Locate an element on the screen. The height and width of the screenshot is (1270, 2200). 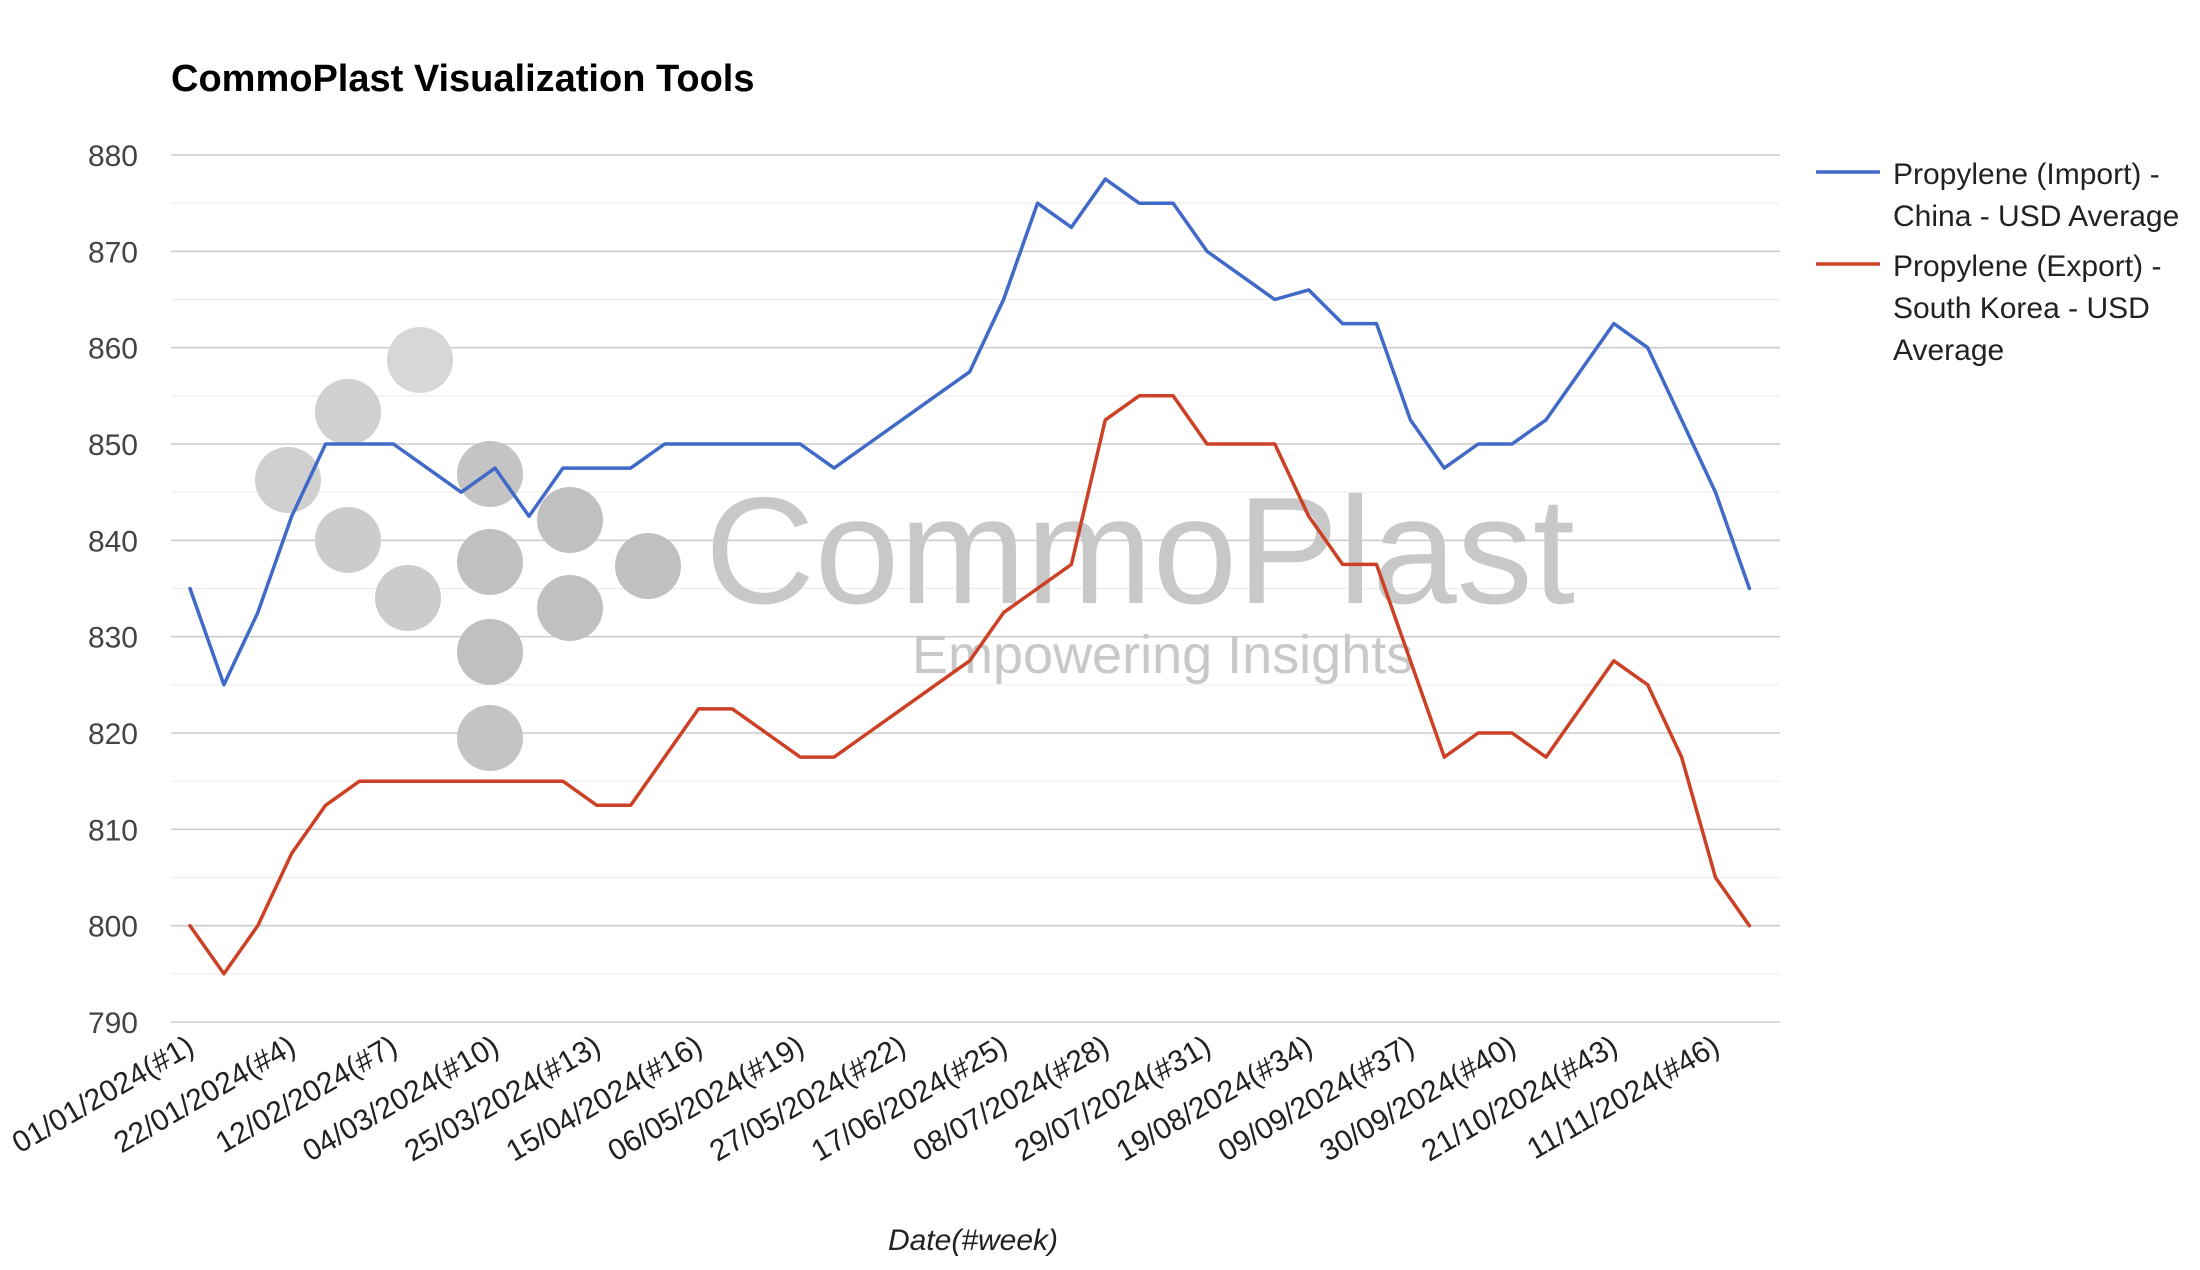
y-tick-label: 790 is located at coordinates (113, 1023).